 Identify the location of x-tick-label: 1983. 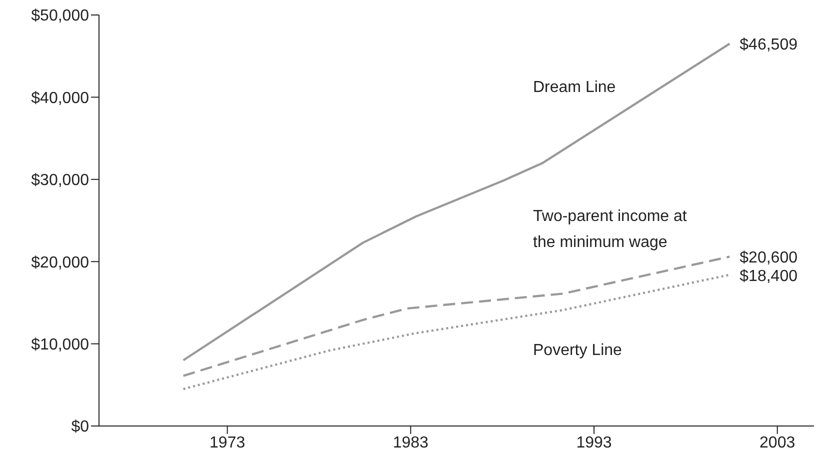
(410, 443).